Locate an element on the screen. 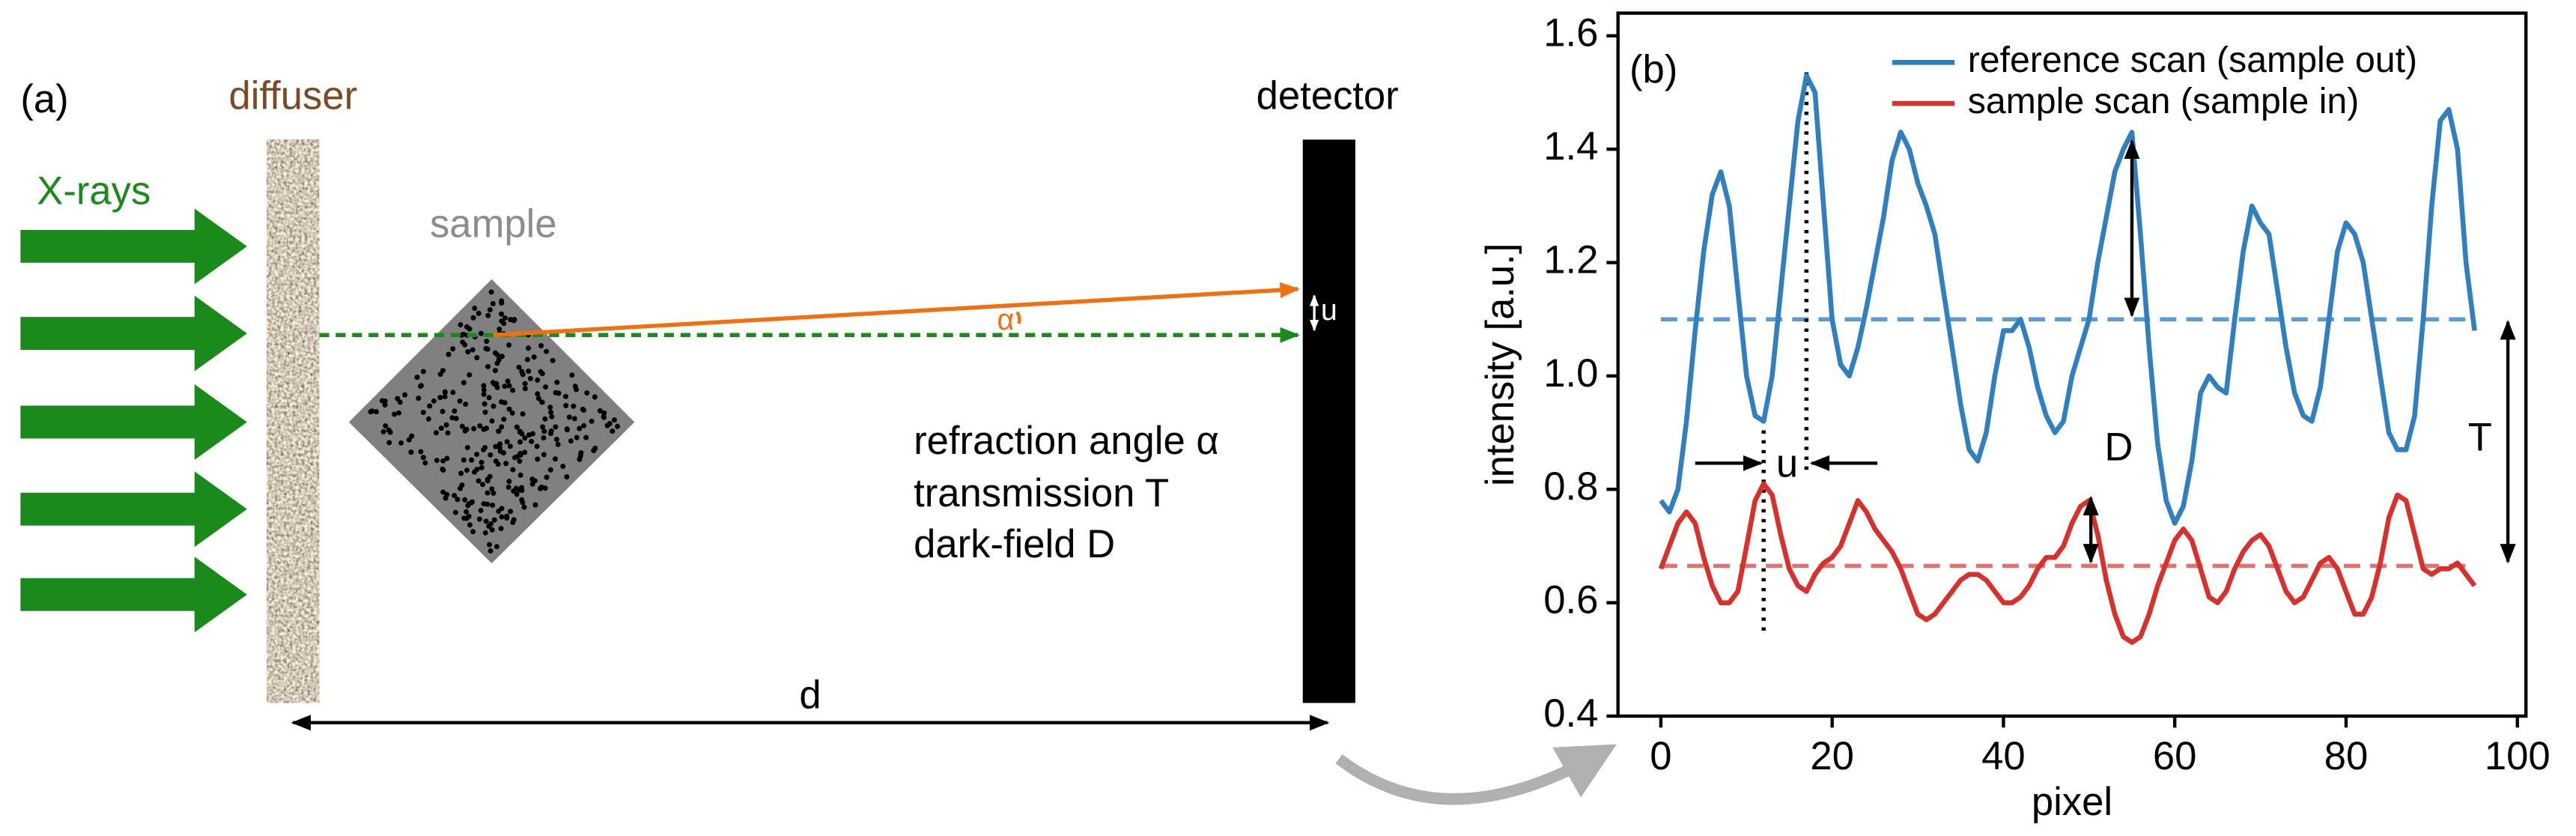  shift-label: u is located at coordinates (1329, 310).